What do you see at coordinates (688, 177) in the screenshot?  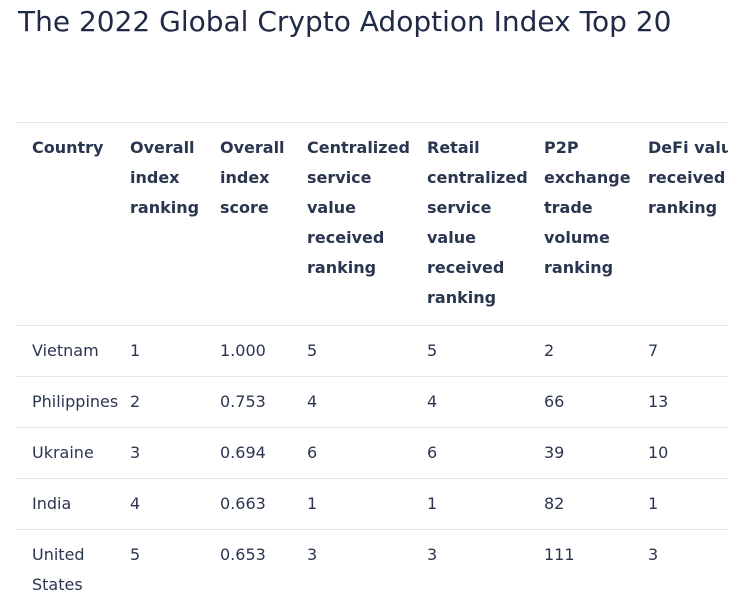 I see `header-defi-value-ranking: DeFi value received ranking` at bounding box center [688, 177].